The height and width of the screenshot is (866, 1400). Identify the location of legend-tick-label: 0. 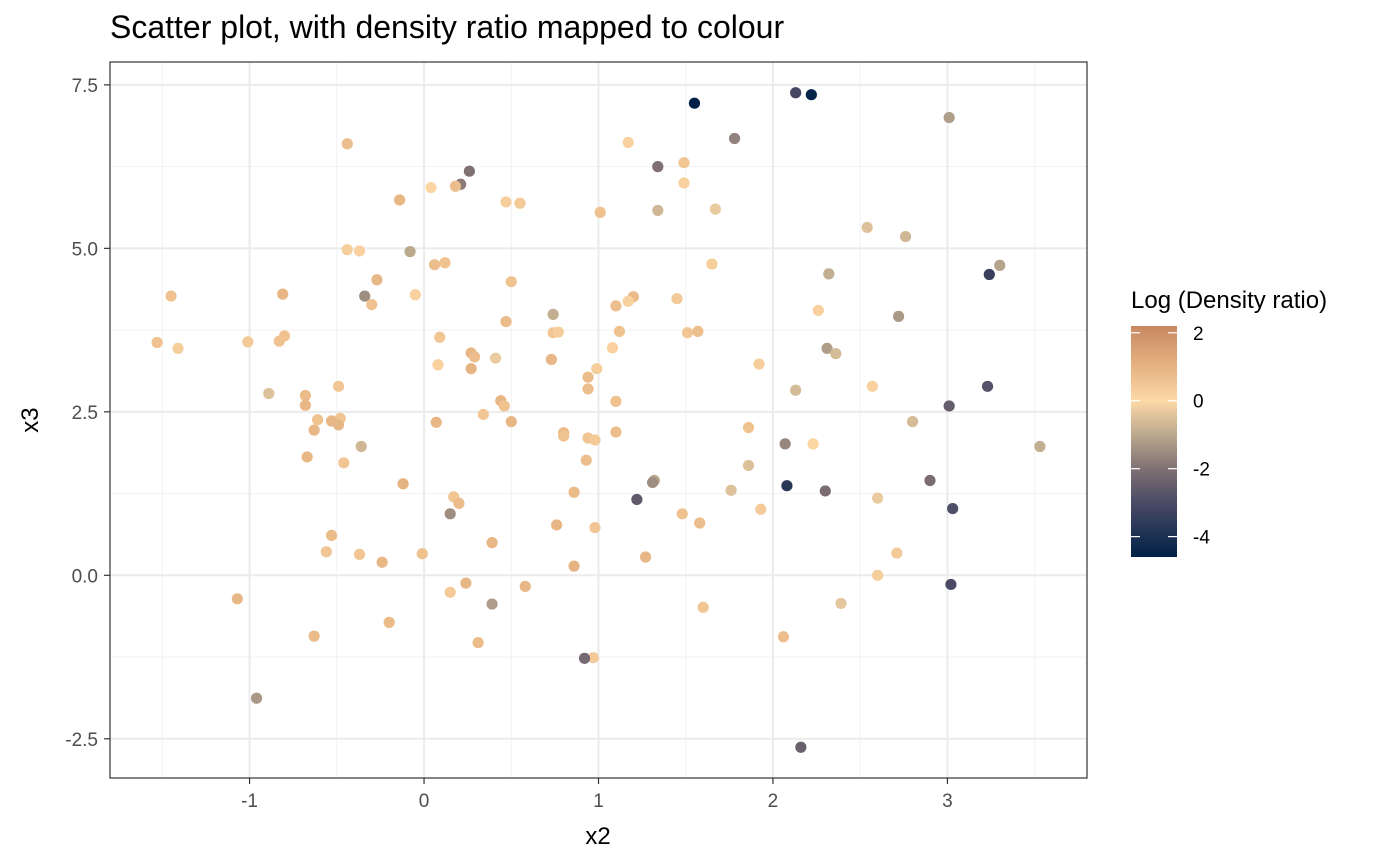
(1198, 402).